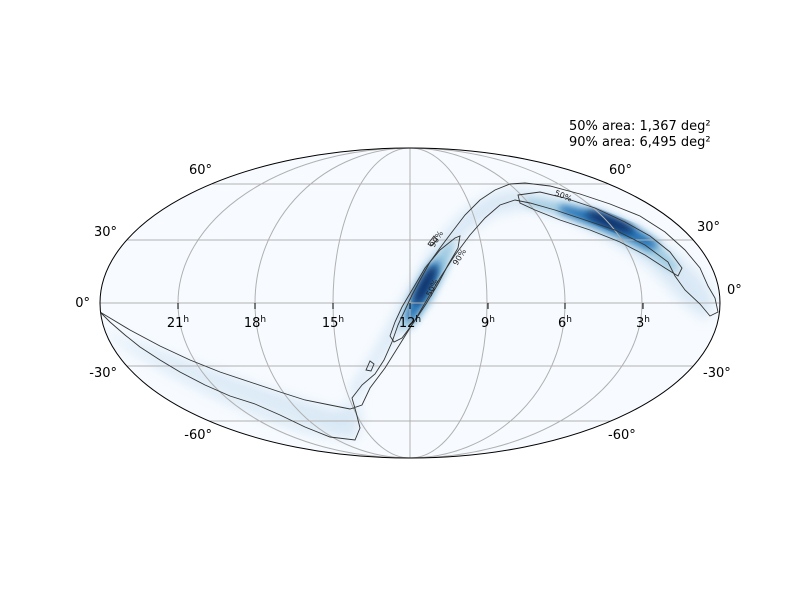 The width and height of the screenshot is (800, 600). I want to click on dec-left-m30: -30°, so click(103, 373).